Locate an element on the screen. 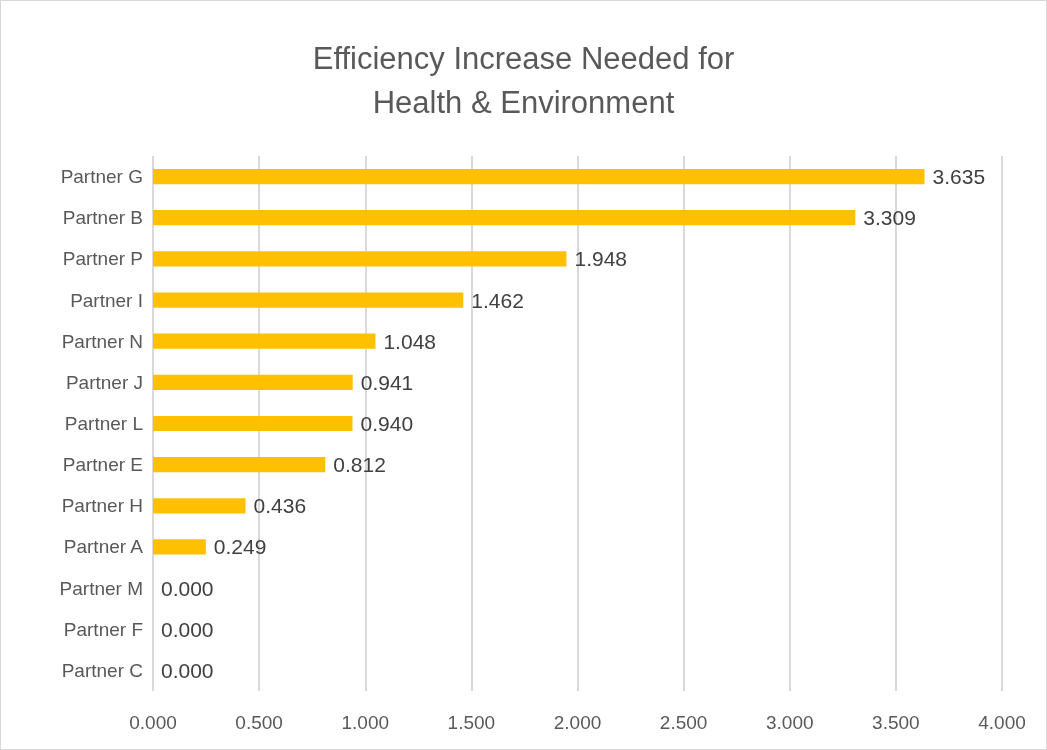  y-tick-label: Partner L is located at coordinates (103, 423).